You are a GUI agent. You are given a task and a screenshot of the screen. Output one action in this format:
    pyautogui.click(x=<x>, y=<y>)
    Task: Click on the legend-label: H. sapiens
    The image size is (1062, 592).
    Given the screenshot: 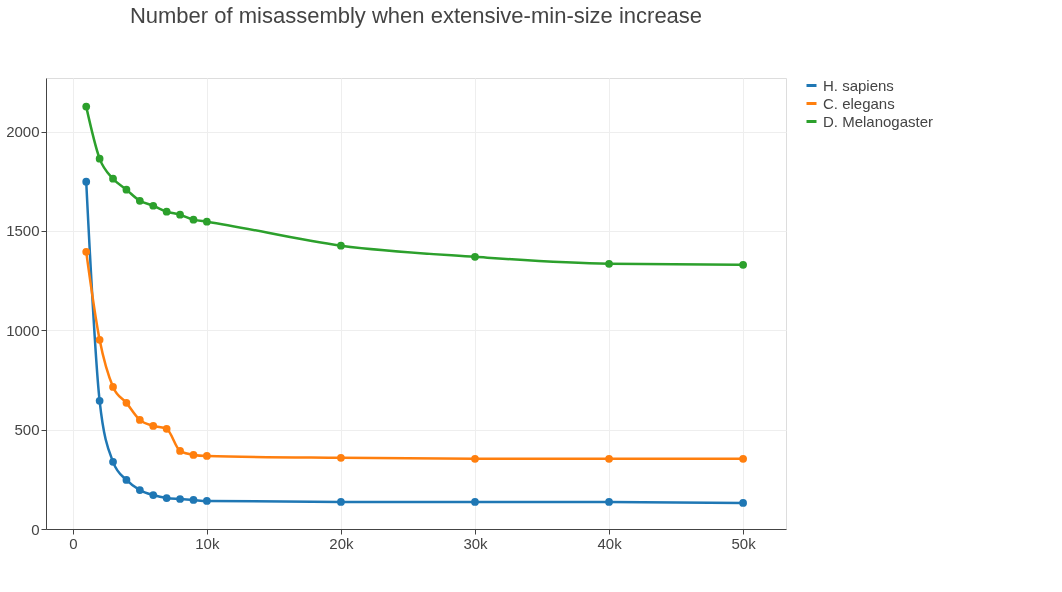 What is the action you would take?
    pyautogui.click(x=858, y=85)
    